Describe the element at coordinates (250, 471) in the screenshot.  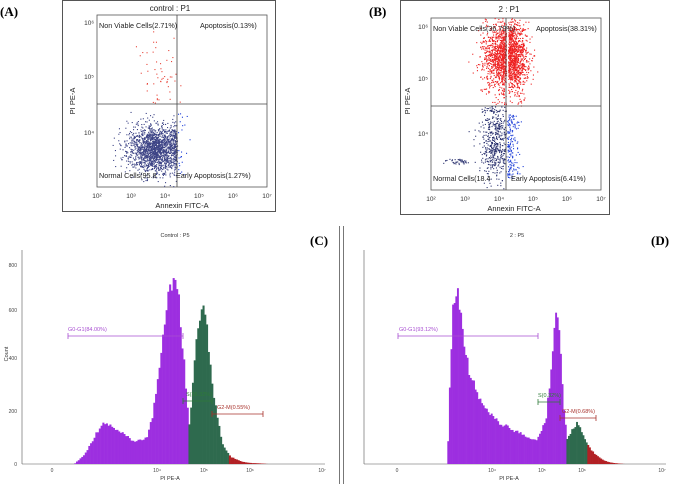
I see `x-tick: 10⁶` at that location.